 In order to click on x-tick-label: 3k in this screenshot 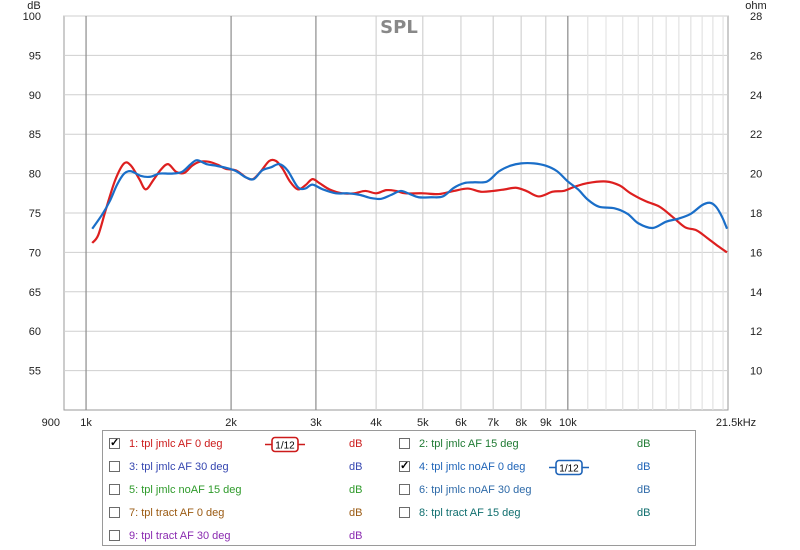, I will do `click(316, 423)`.